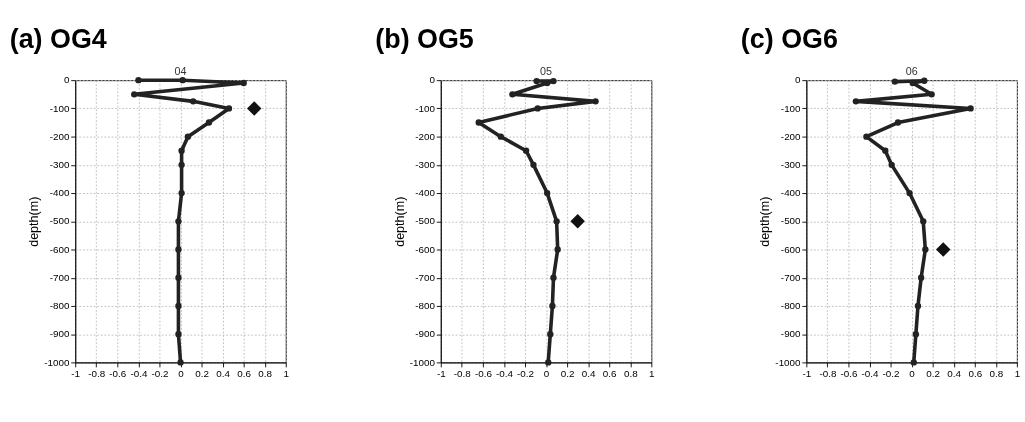 The height and width of the screenshot is (422, 1025). I want to click on chart-title: (b) OG5, so click(424, 38).